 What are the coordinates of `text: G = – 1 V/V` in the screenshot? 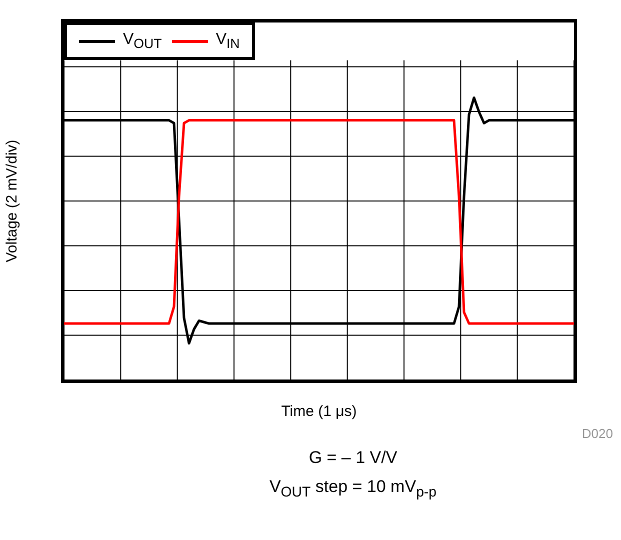 It's located at (353, 457).